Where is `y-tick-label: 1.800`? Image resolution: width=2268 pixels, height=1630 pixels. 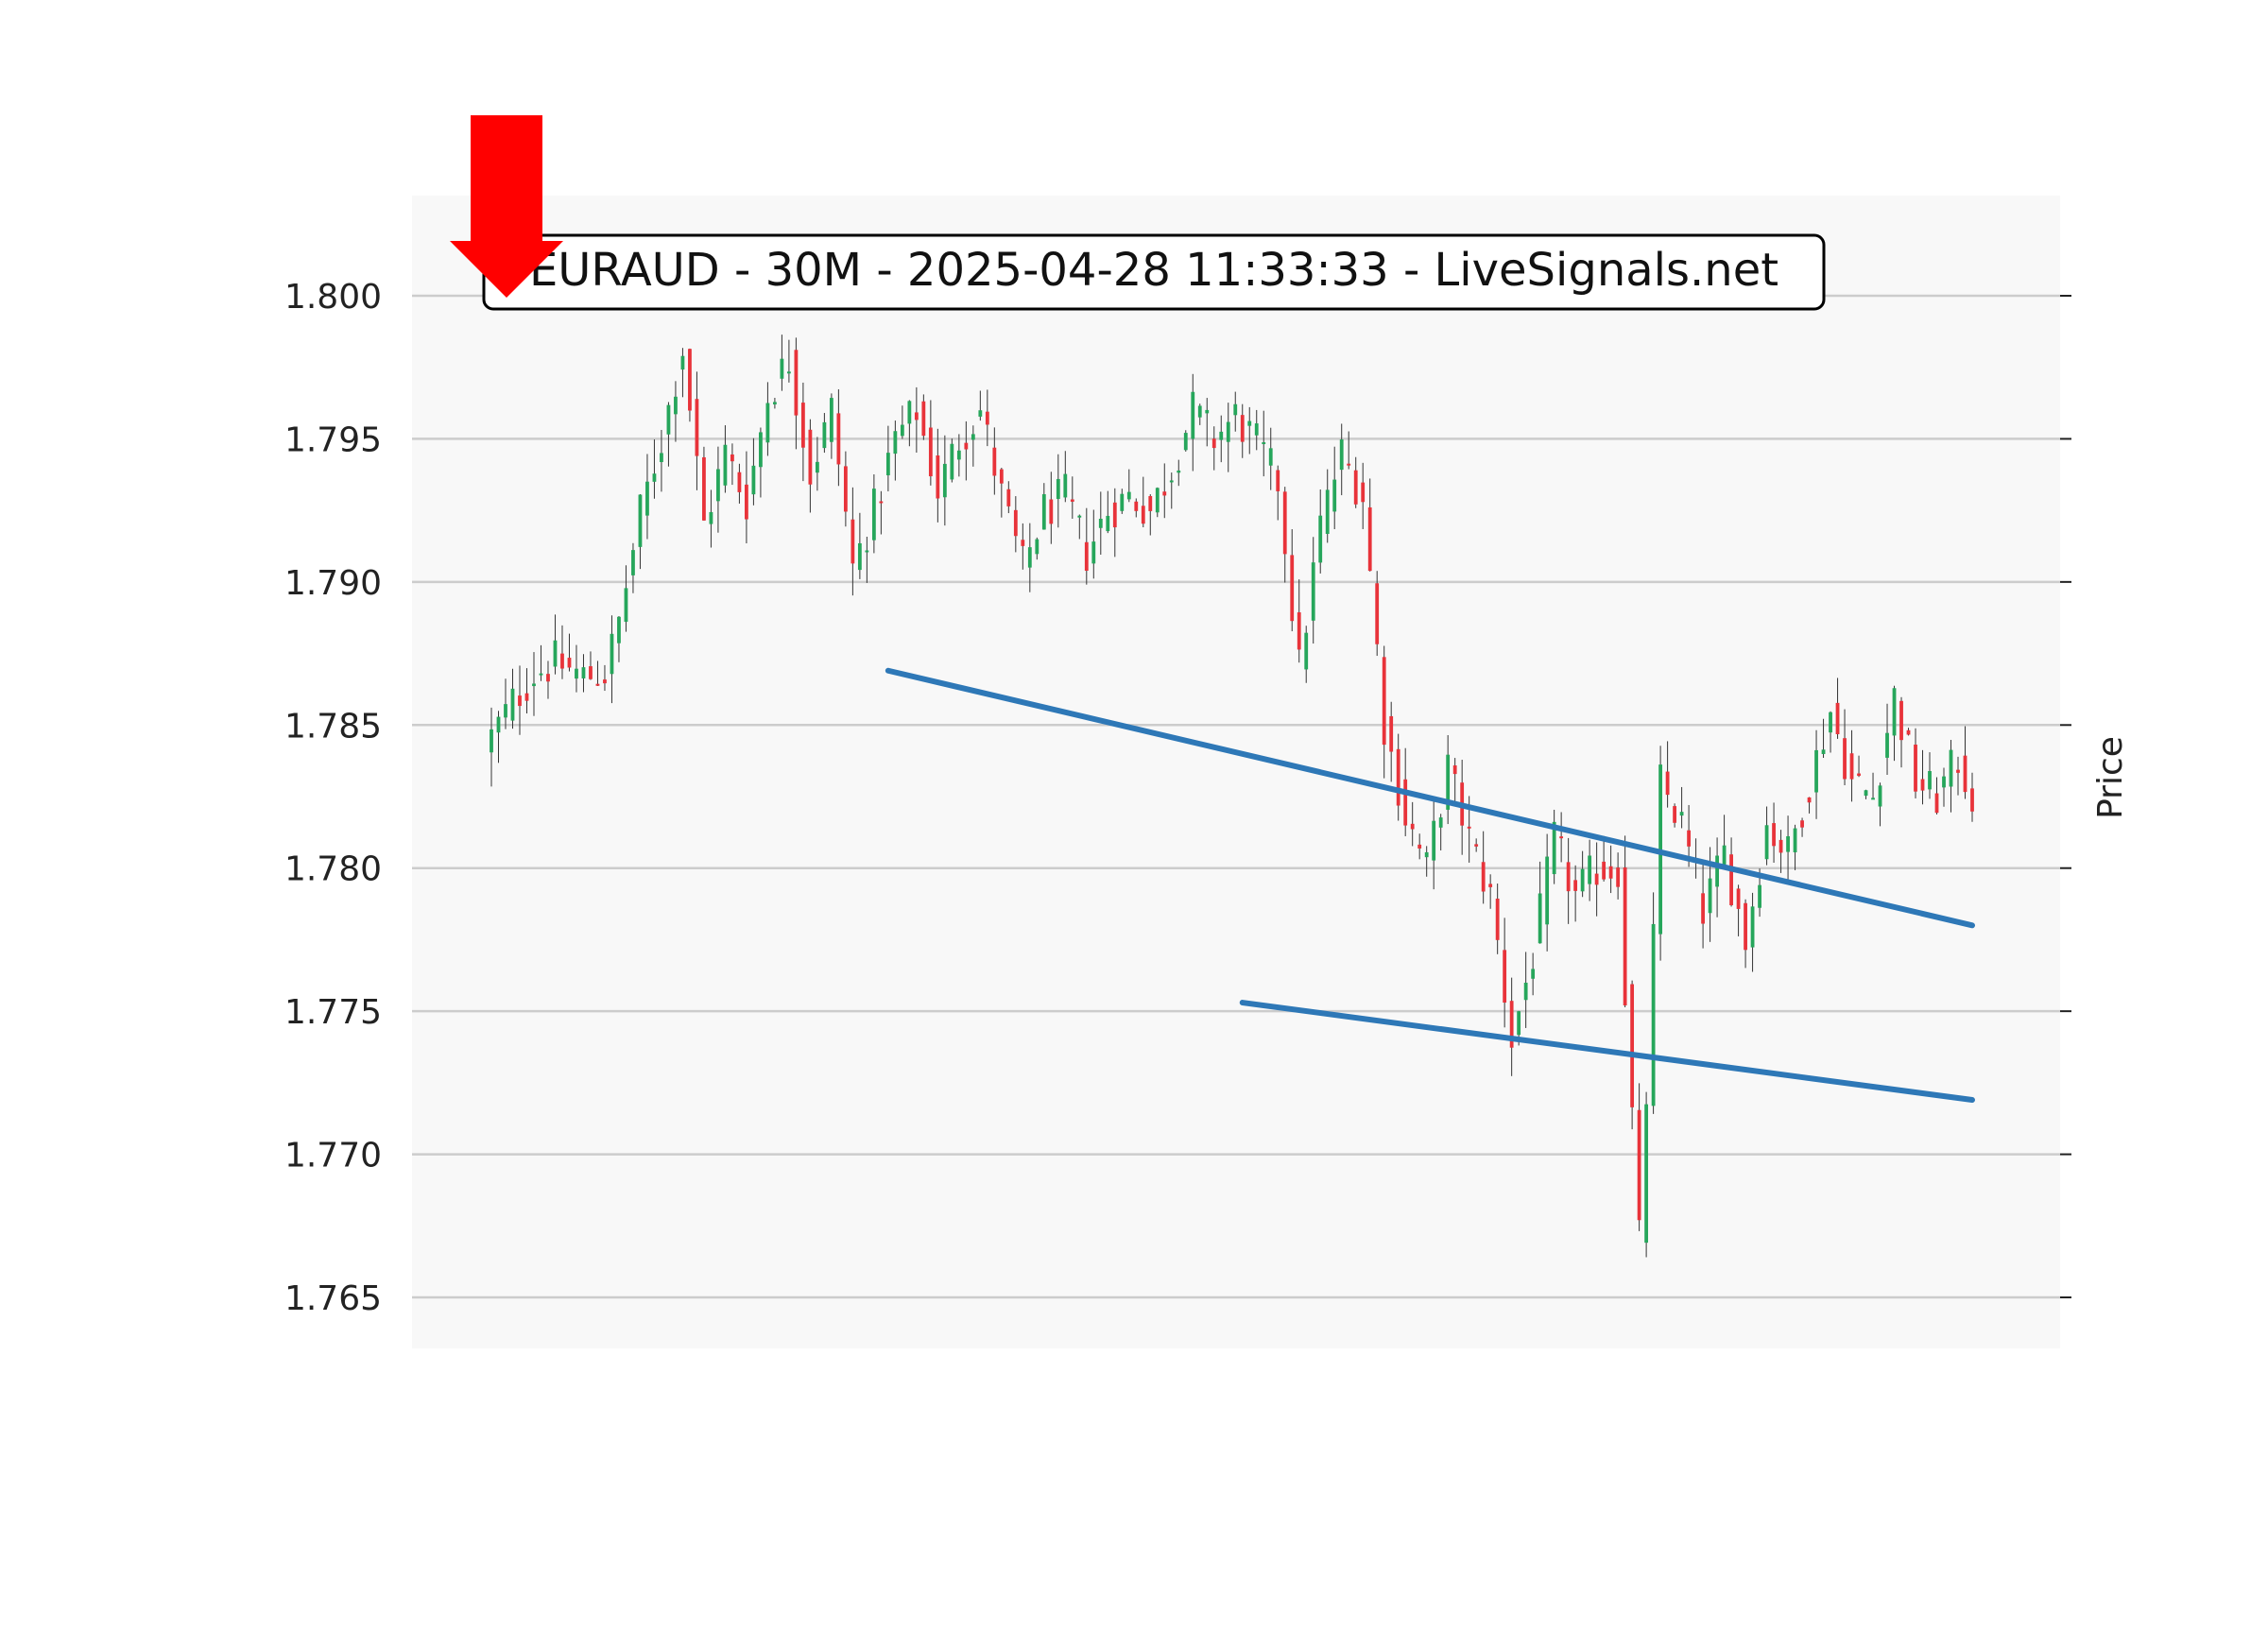
y-tick-label: 1.800 is located at coordinates (333, 297).